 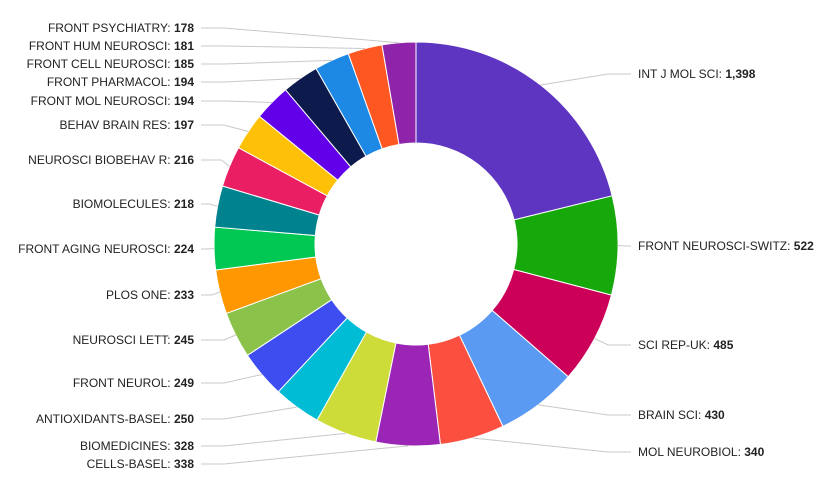 What do you see at coordinates (236, 101) in the screenshot?
I see `leader-line-front-mol-neurosci` at bounding box center [236, 101].